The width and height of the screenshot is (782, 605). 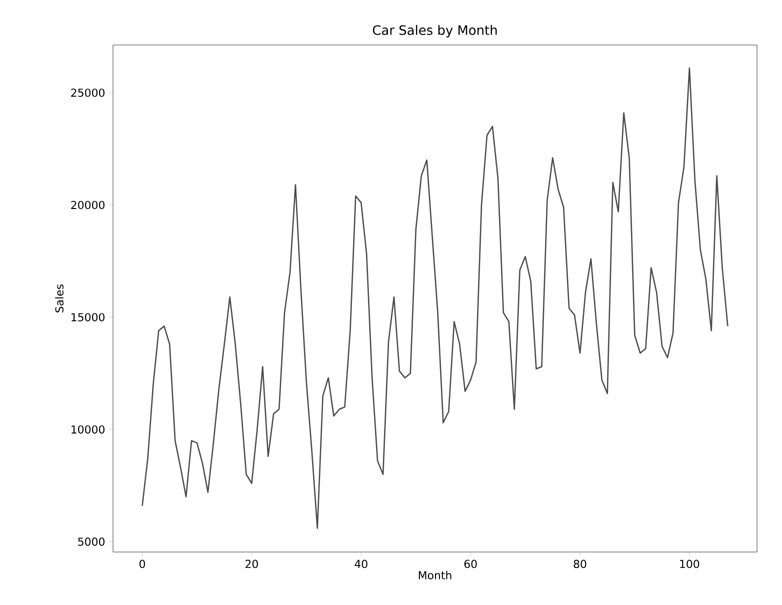 What do you see at coordinates (143, 564) in the screenshot?
I see `x-tick-label: 0` at bounding box center [143, 564].